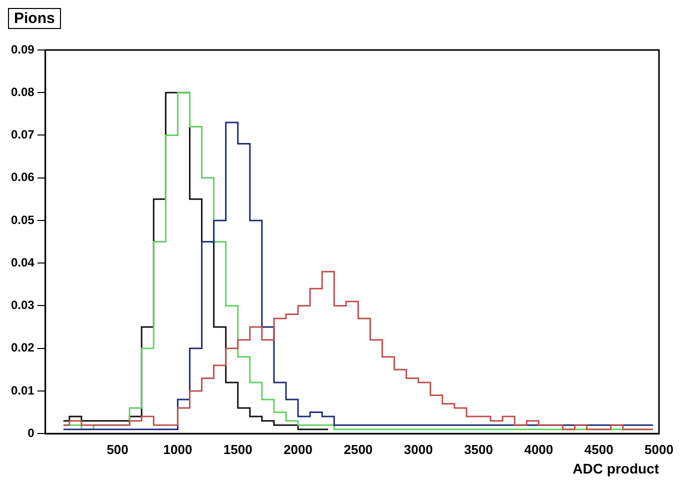  Describe the element at coordinates (22, 219) in the screenshot. I see `y-tick-label: 0.05` at that location.